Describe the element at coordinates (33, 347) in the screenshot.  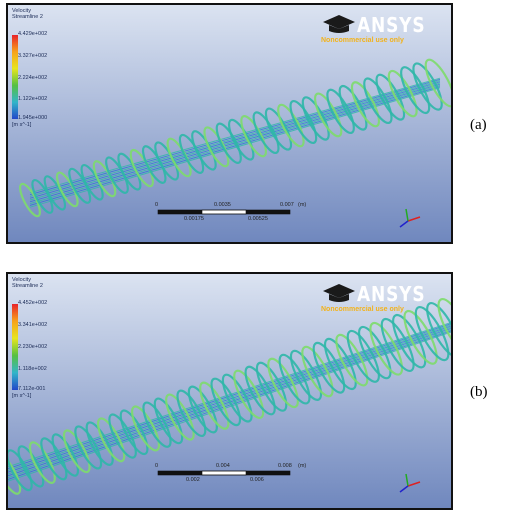
I see `legend-value: 2.230e+002` at that location.